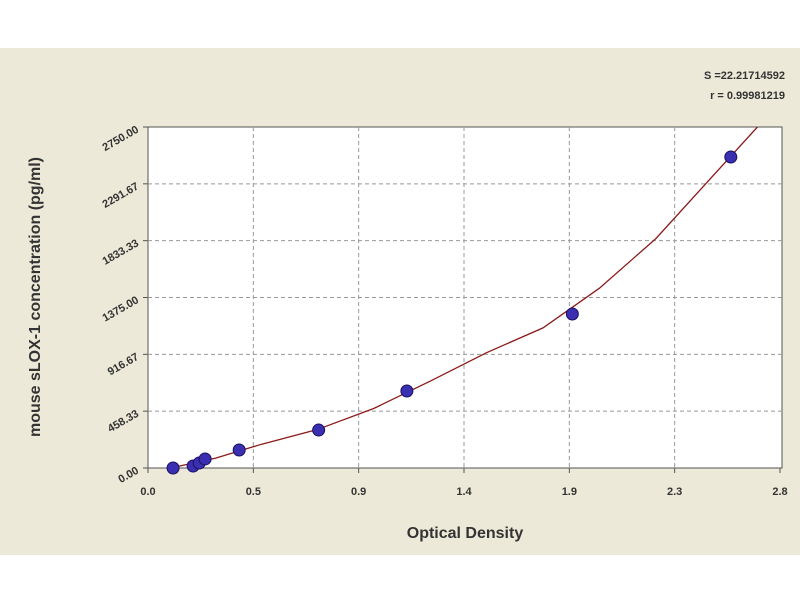  I want to click on x-tick-label: 1.9, so click(569, 492).